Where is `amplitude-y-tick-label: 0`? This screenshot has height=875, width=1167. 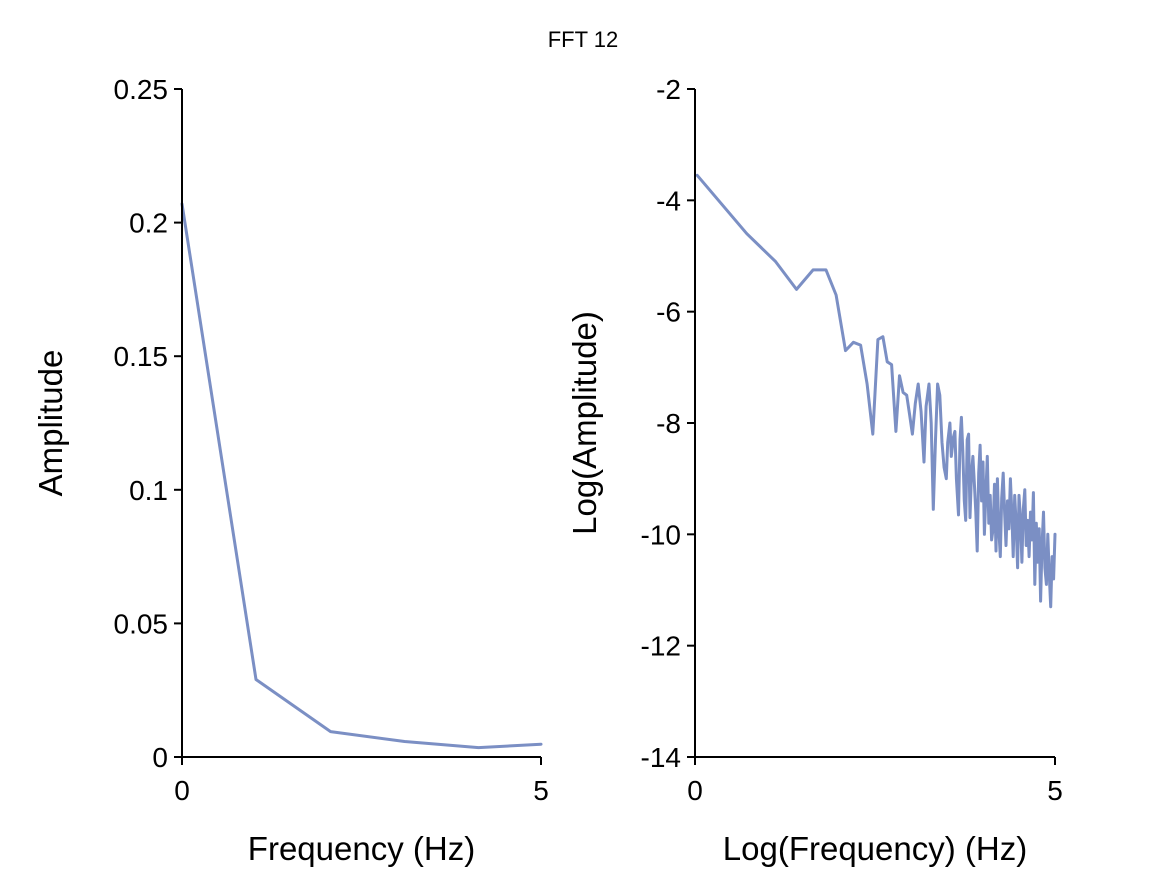 amplitude-y-tick-label: 0 is located at coordinates (160, 757).